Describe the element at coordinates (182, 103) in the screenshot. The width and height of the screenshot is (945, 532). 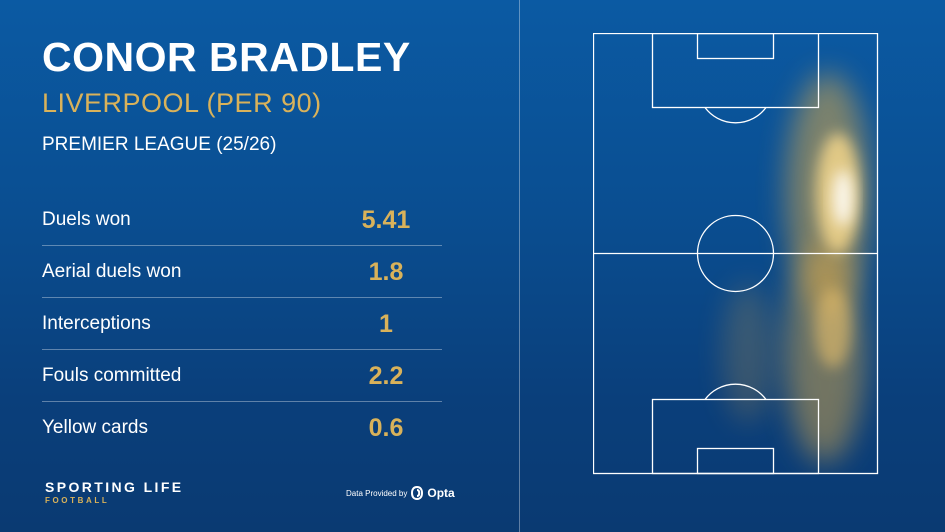
I see `team-subtitle: LIVERPOOL (PER 90)` at that location.